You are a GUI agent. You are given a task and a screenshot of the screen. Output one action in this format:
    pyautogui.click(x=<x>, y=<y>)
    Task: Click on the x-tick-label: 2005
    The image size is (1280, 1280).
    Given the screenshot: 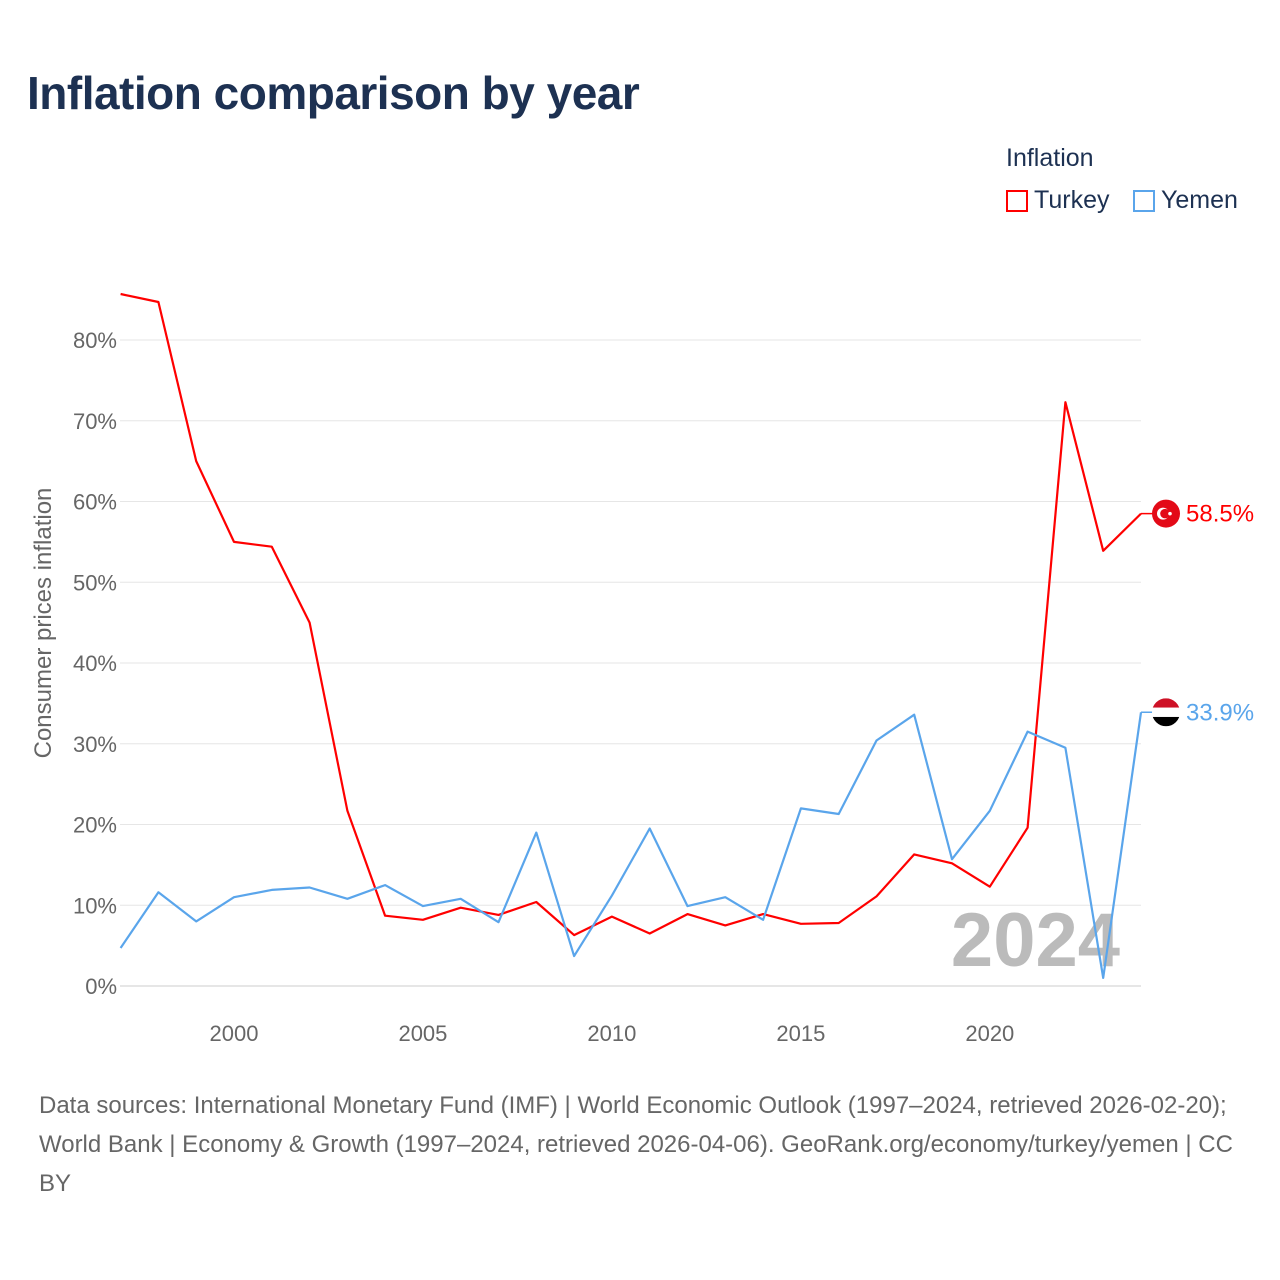 What is the action you would take?
    pyautogui.click(x=422, y=1033)
    